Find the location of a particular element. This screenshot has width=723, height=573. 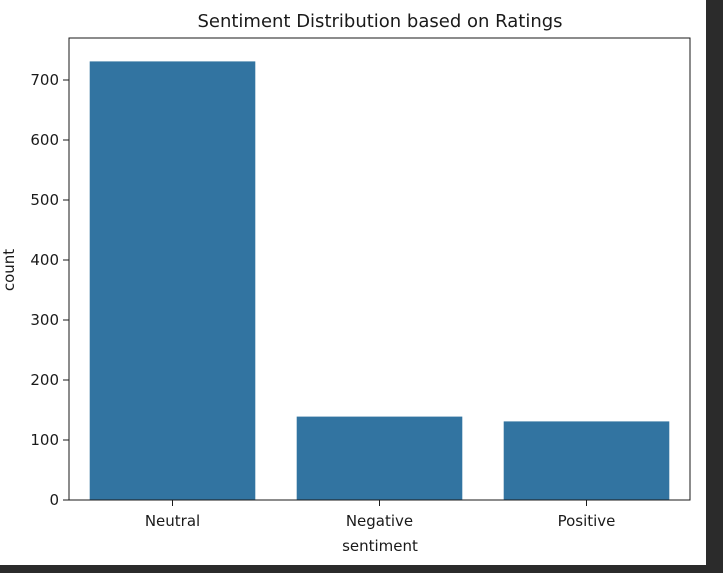

x-axis: Neutral Negative Positive is located at coordinates (380, 515).